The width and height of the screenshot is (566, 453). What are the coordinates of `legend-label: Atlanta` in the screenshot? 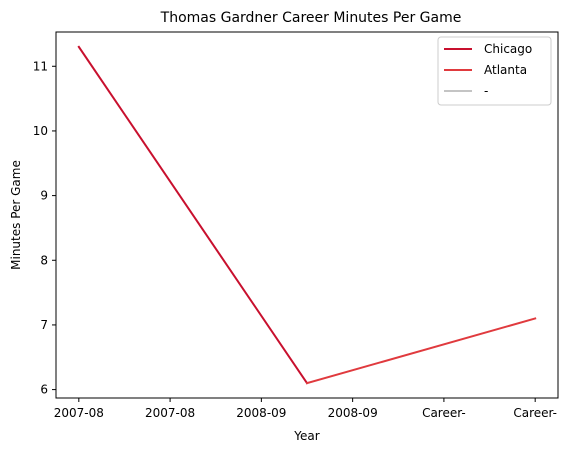 It's located at (505, 70).